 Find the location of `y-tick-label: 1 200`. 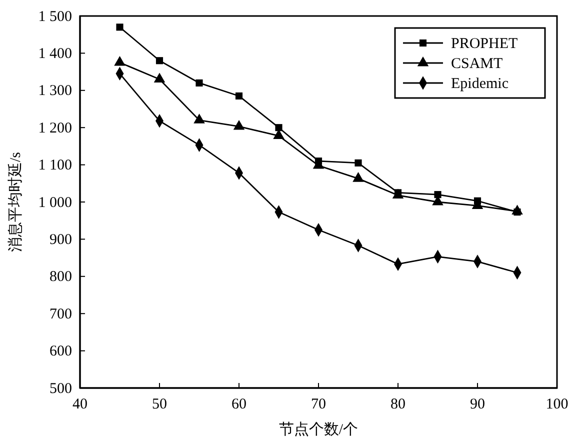

y-tick-label: 1 200 is located at coordinates (55, 128).